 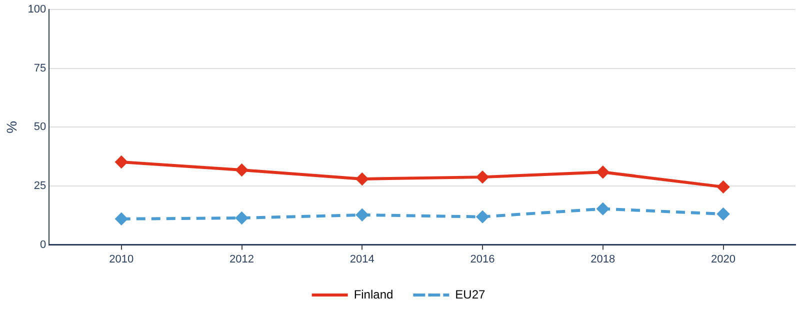 What do you see at coordinates (242, 259) in the screenshot?
I see `x-tick-label: 2012` at bounding box center [242, 259].